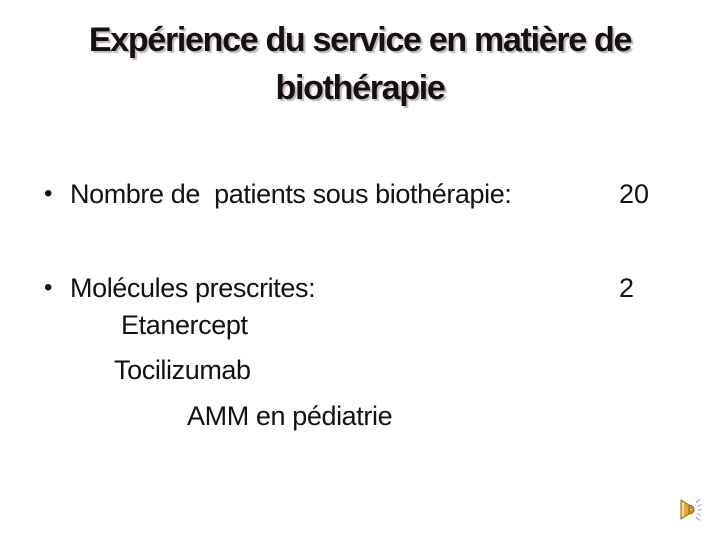  I want to click on slide-title-line-2: biothérapie, so click(360, 88).